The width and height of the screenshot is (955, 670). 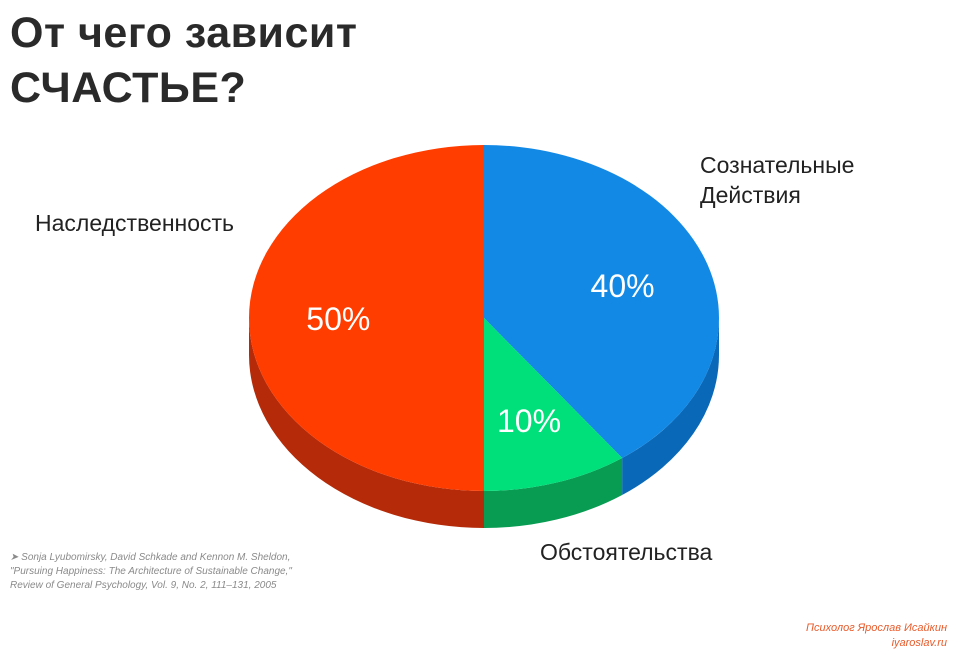 I want to click on pie-slice-сознательные-действия, so click(x=601, y=301).